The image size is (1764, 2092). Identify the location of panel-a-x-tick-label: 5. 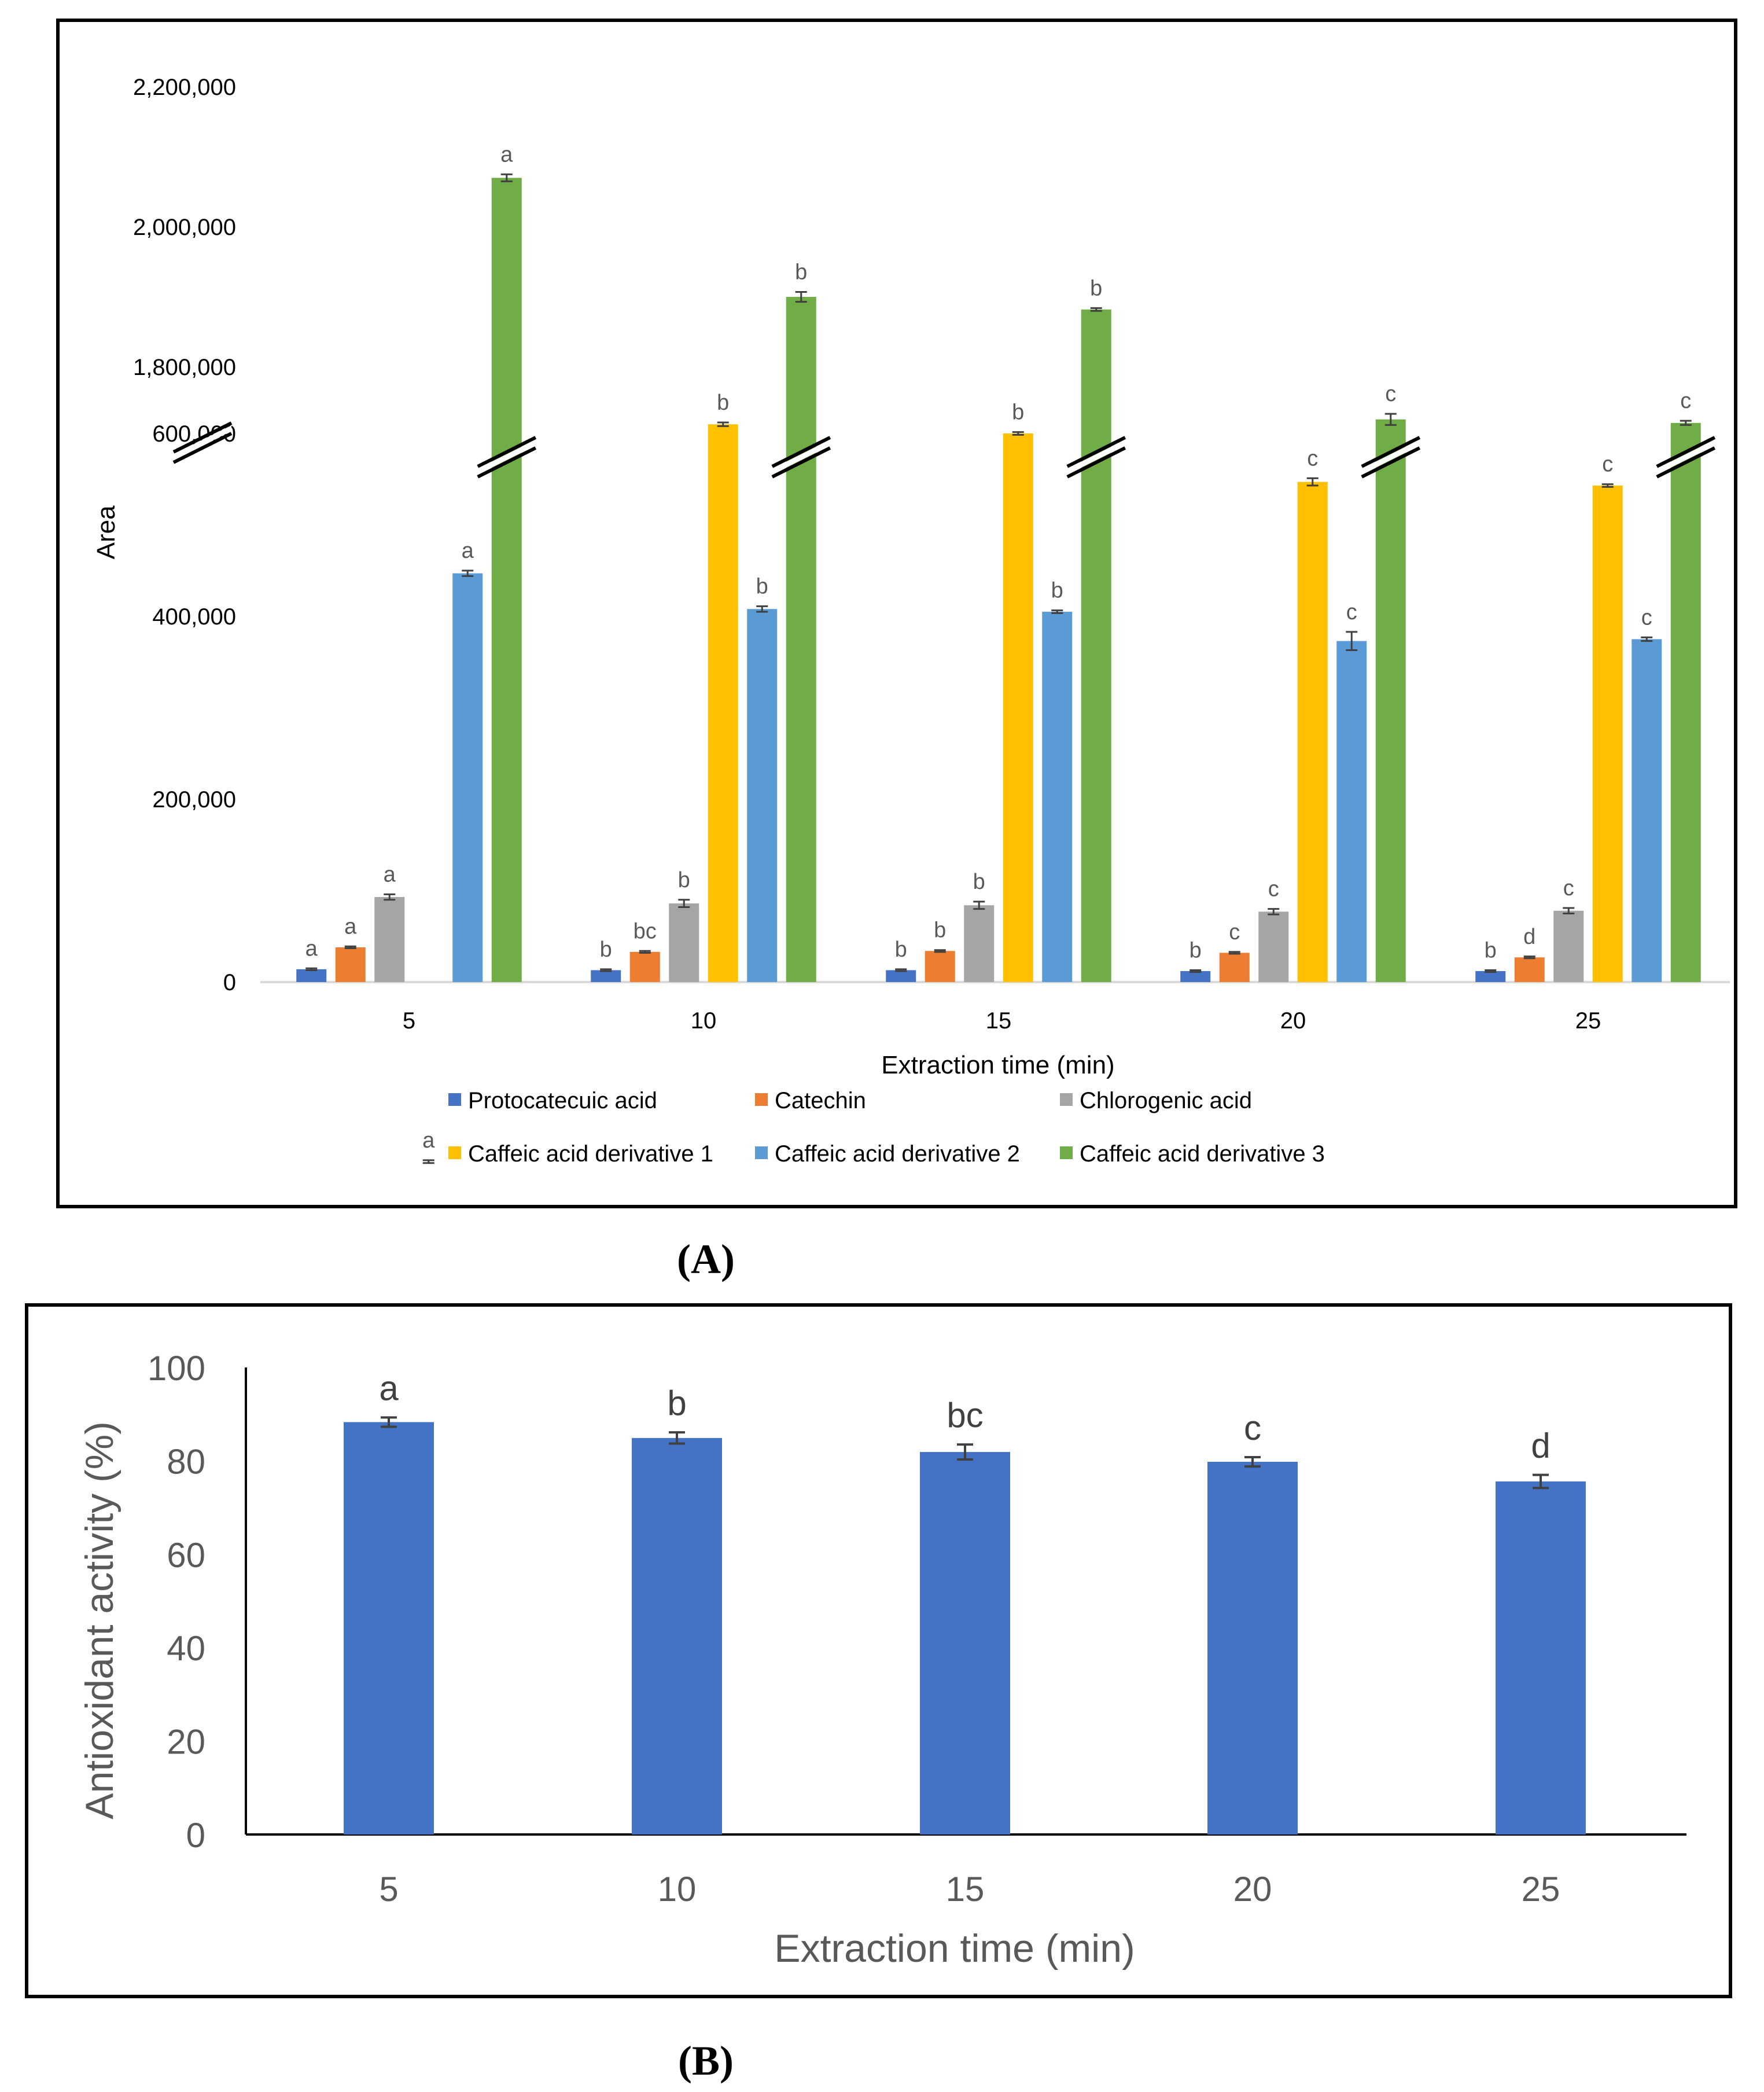
(409, 1021).